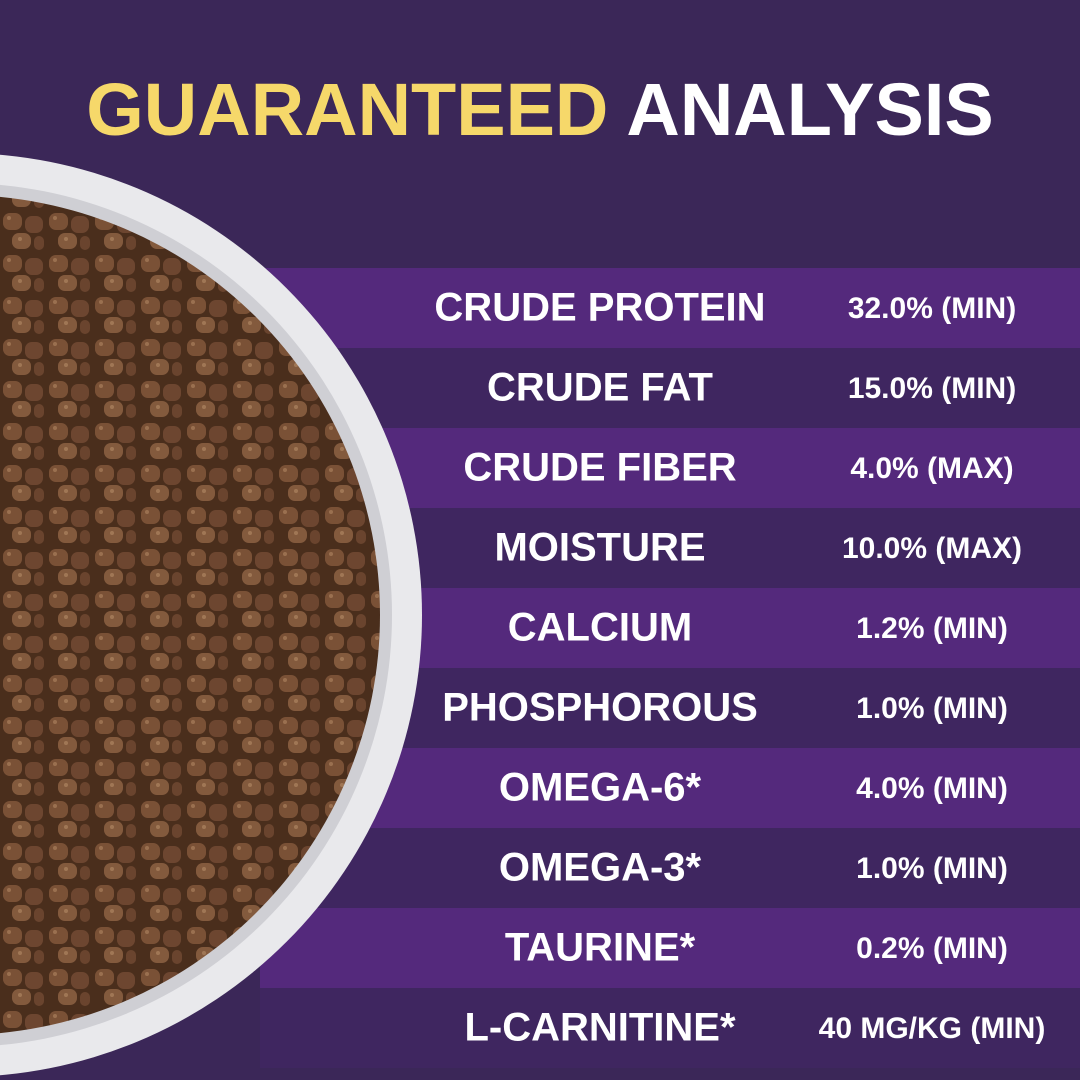 Image resolution: width=1080 pixels, height=1080 pixels. Describe the element at coordinates (347, 109) in the screenshot. I see `title-highlight: GUARANTEED` at that location.